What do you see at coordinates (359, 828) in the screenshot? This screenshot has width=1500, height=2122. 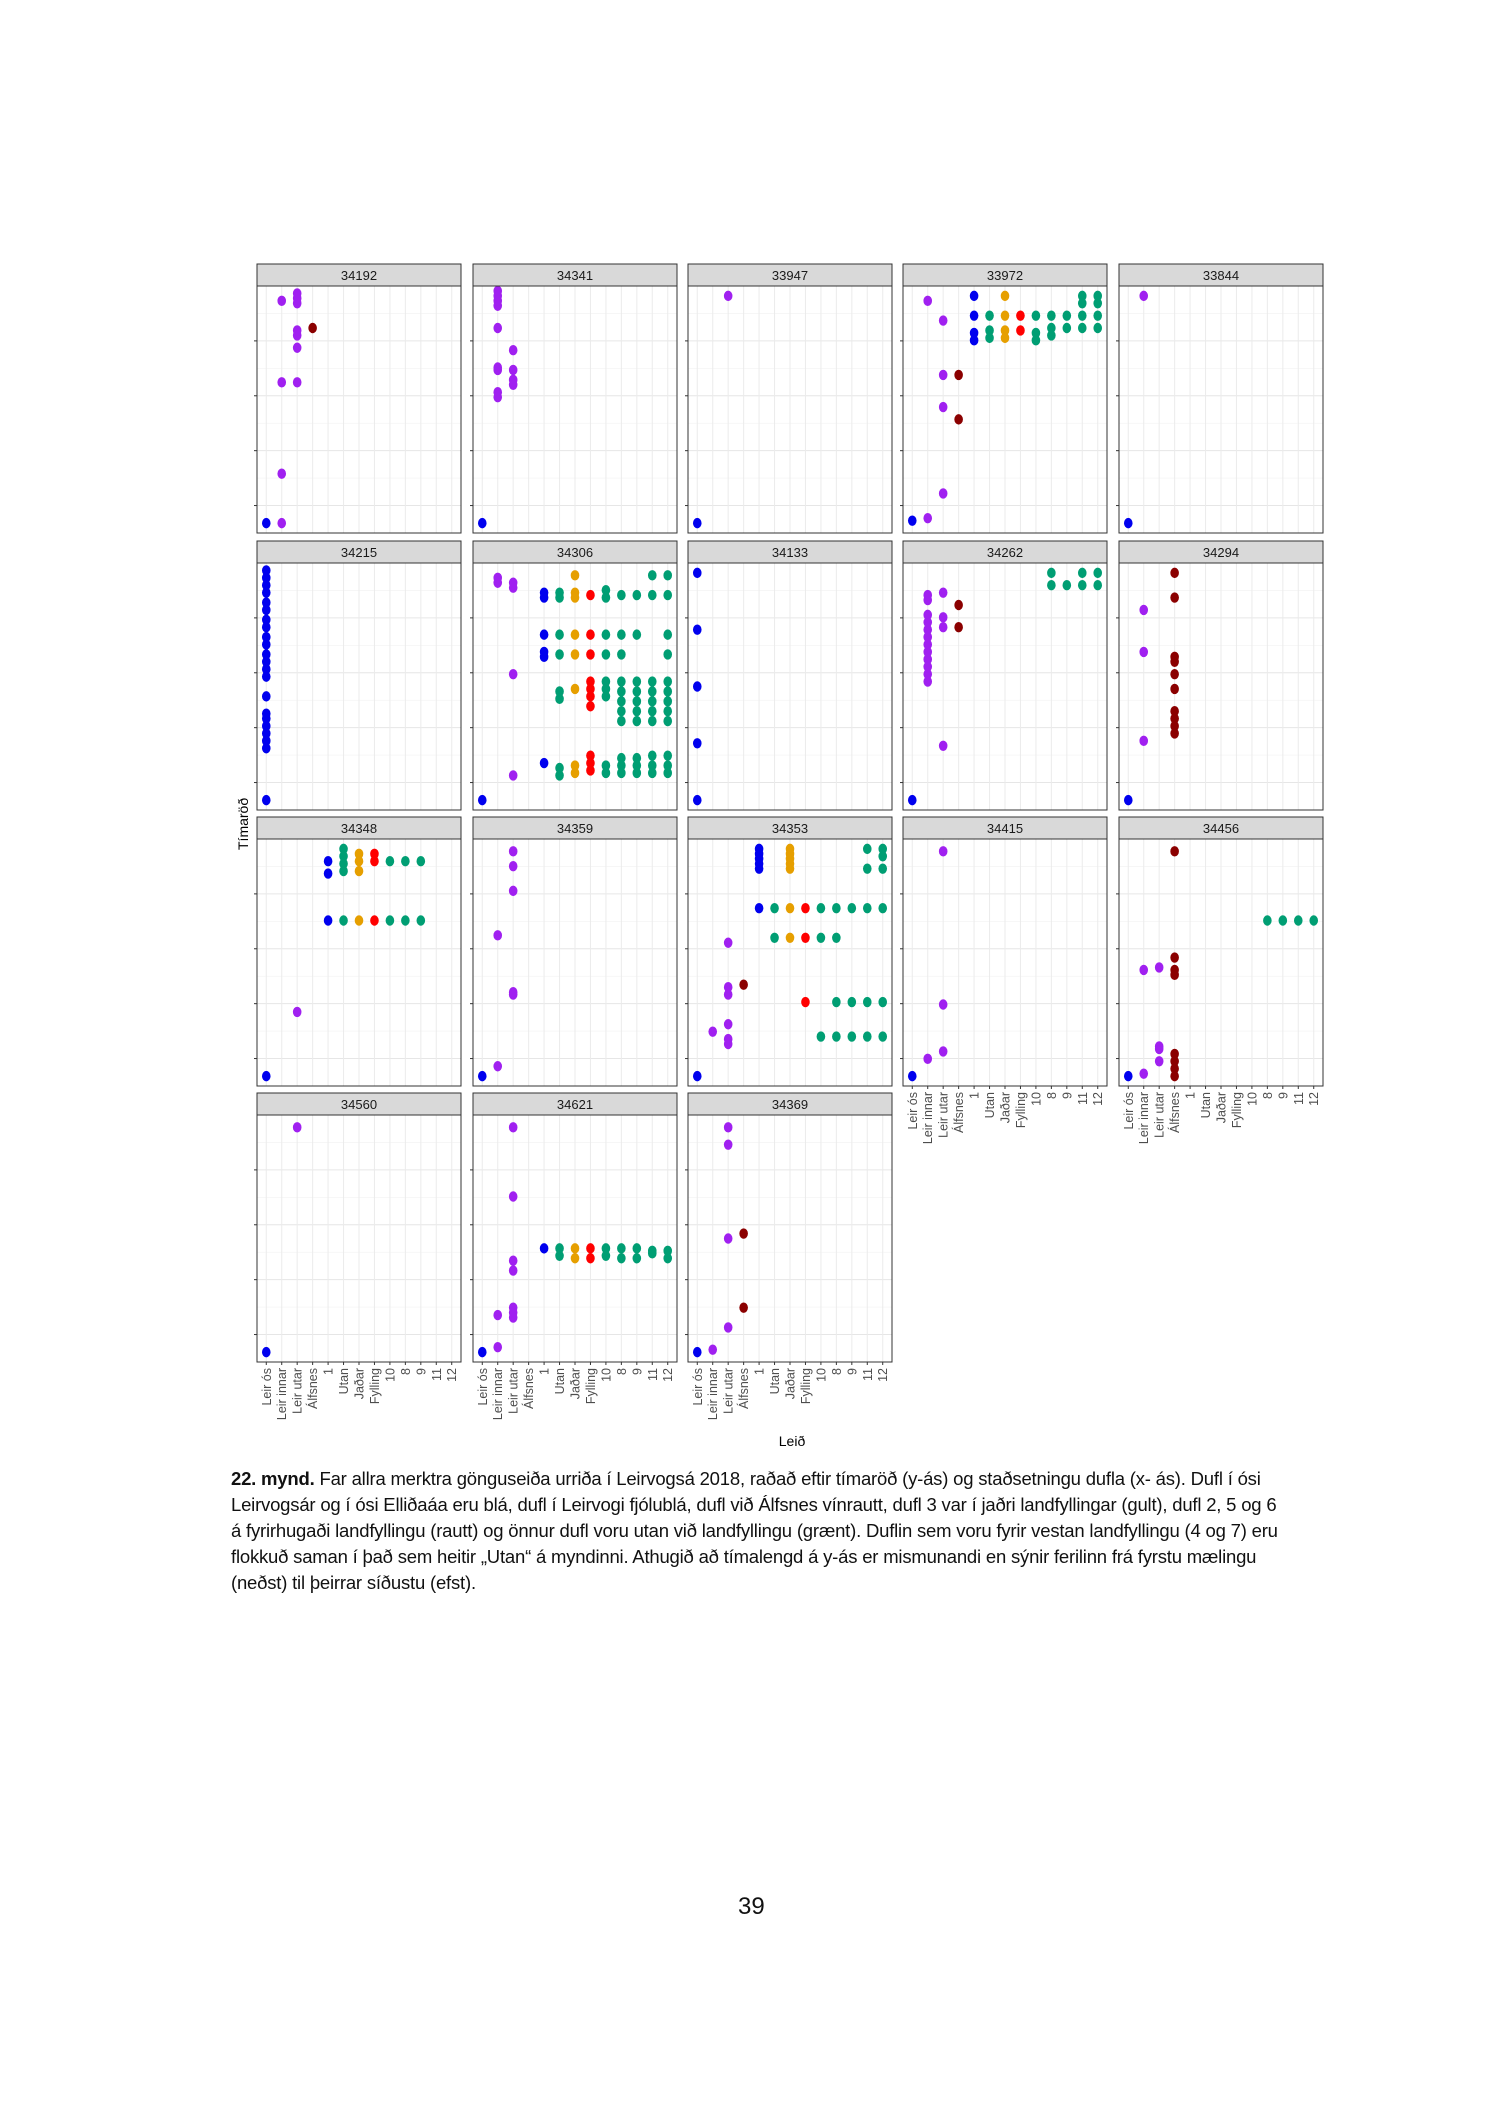 I see `facet-strip-label: 34348` at bounding box center [359, 828].